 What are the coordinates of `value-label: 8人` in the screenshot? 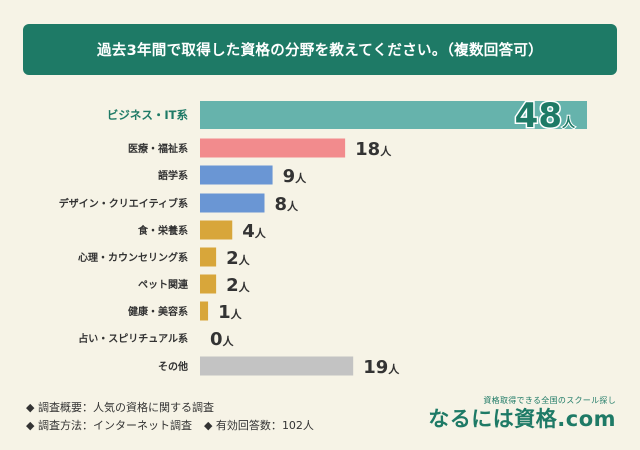 It's located at (287, 204).